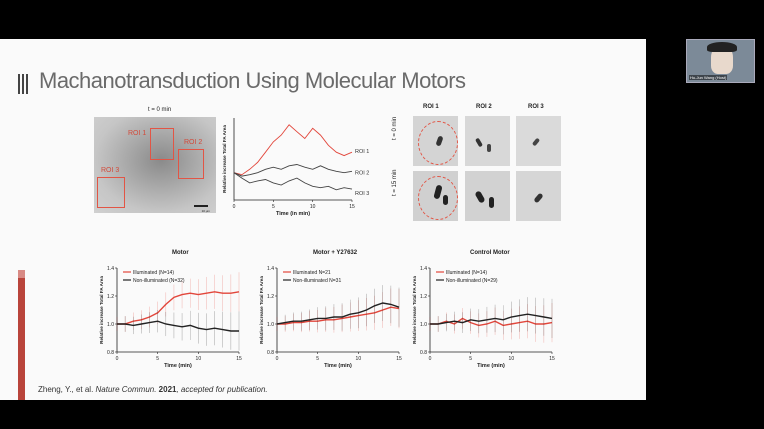  What do you see at coordinates (222, 389) in the screenshot?
I see `citation-tail: , accepted for publication.` at bounding box center [222, 389].